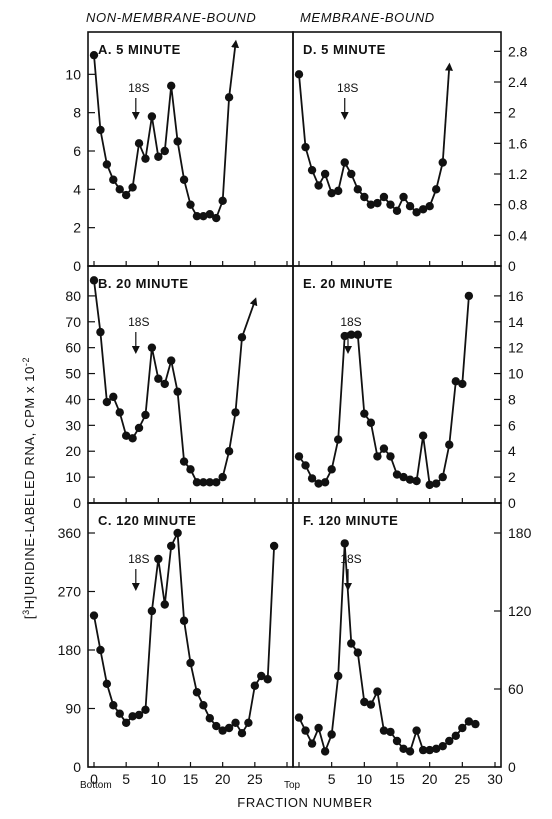  What do you see at coordinates (430, 779) in the screenshot?
I see `x-tick-label: 20` at bounding box center [430, 779].